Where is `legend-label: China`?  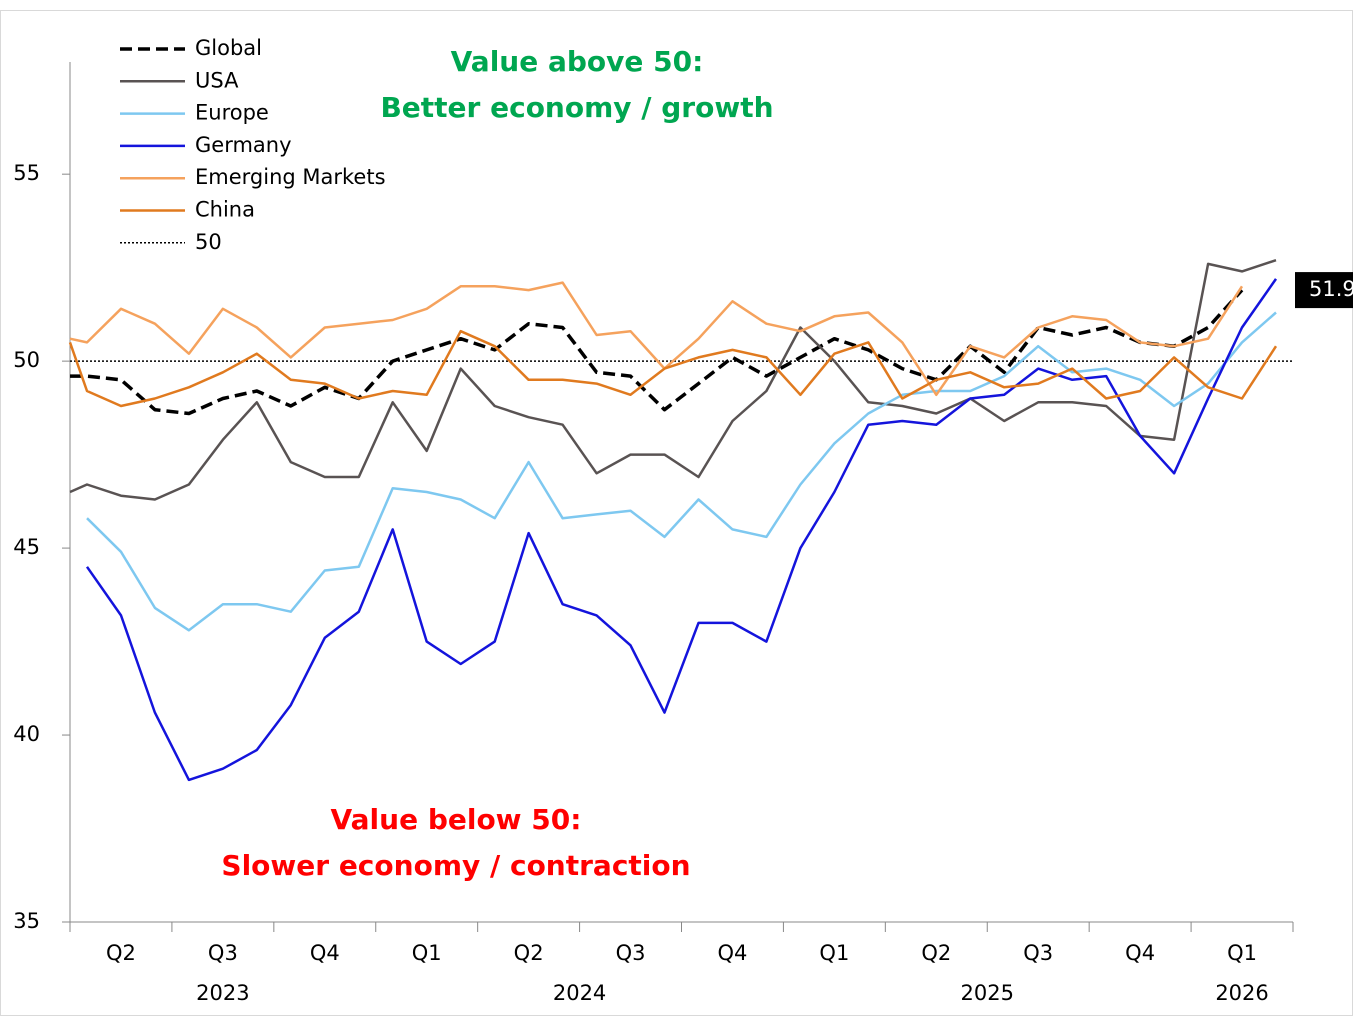
legend-label: China is located at coordinates (225, 210).